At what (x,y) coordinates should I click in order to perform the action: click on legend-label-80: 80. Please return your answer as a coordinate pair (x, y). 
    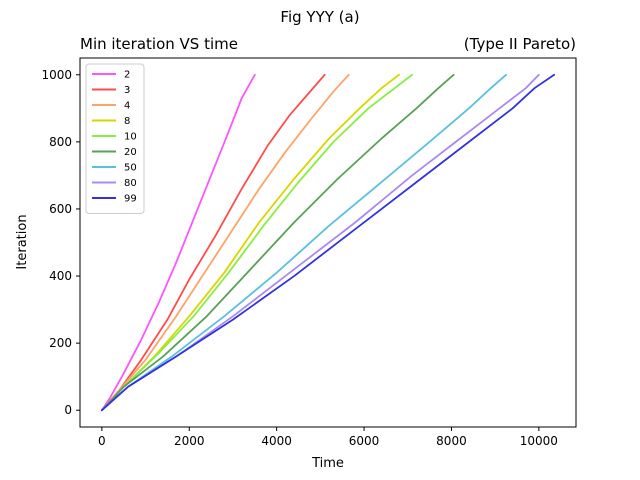
    Looking at the image, I should click on (130, 183).